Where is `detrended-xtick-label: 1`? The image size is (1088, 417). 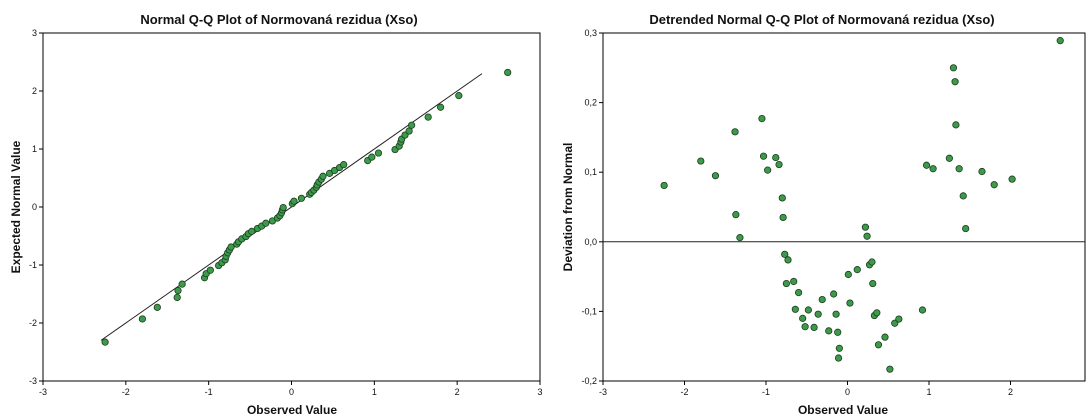
detrended-xtick-label: 1 is located at coordinates (928, 392).